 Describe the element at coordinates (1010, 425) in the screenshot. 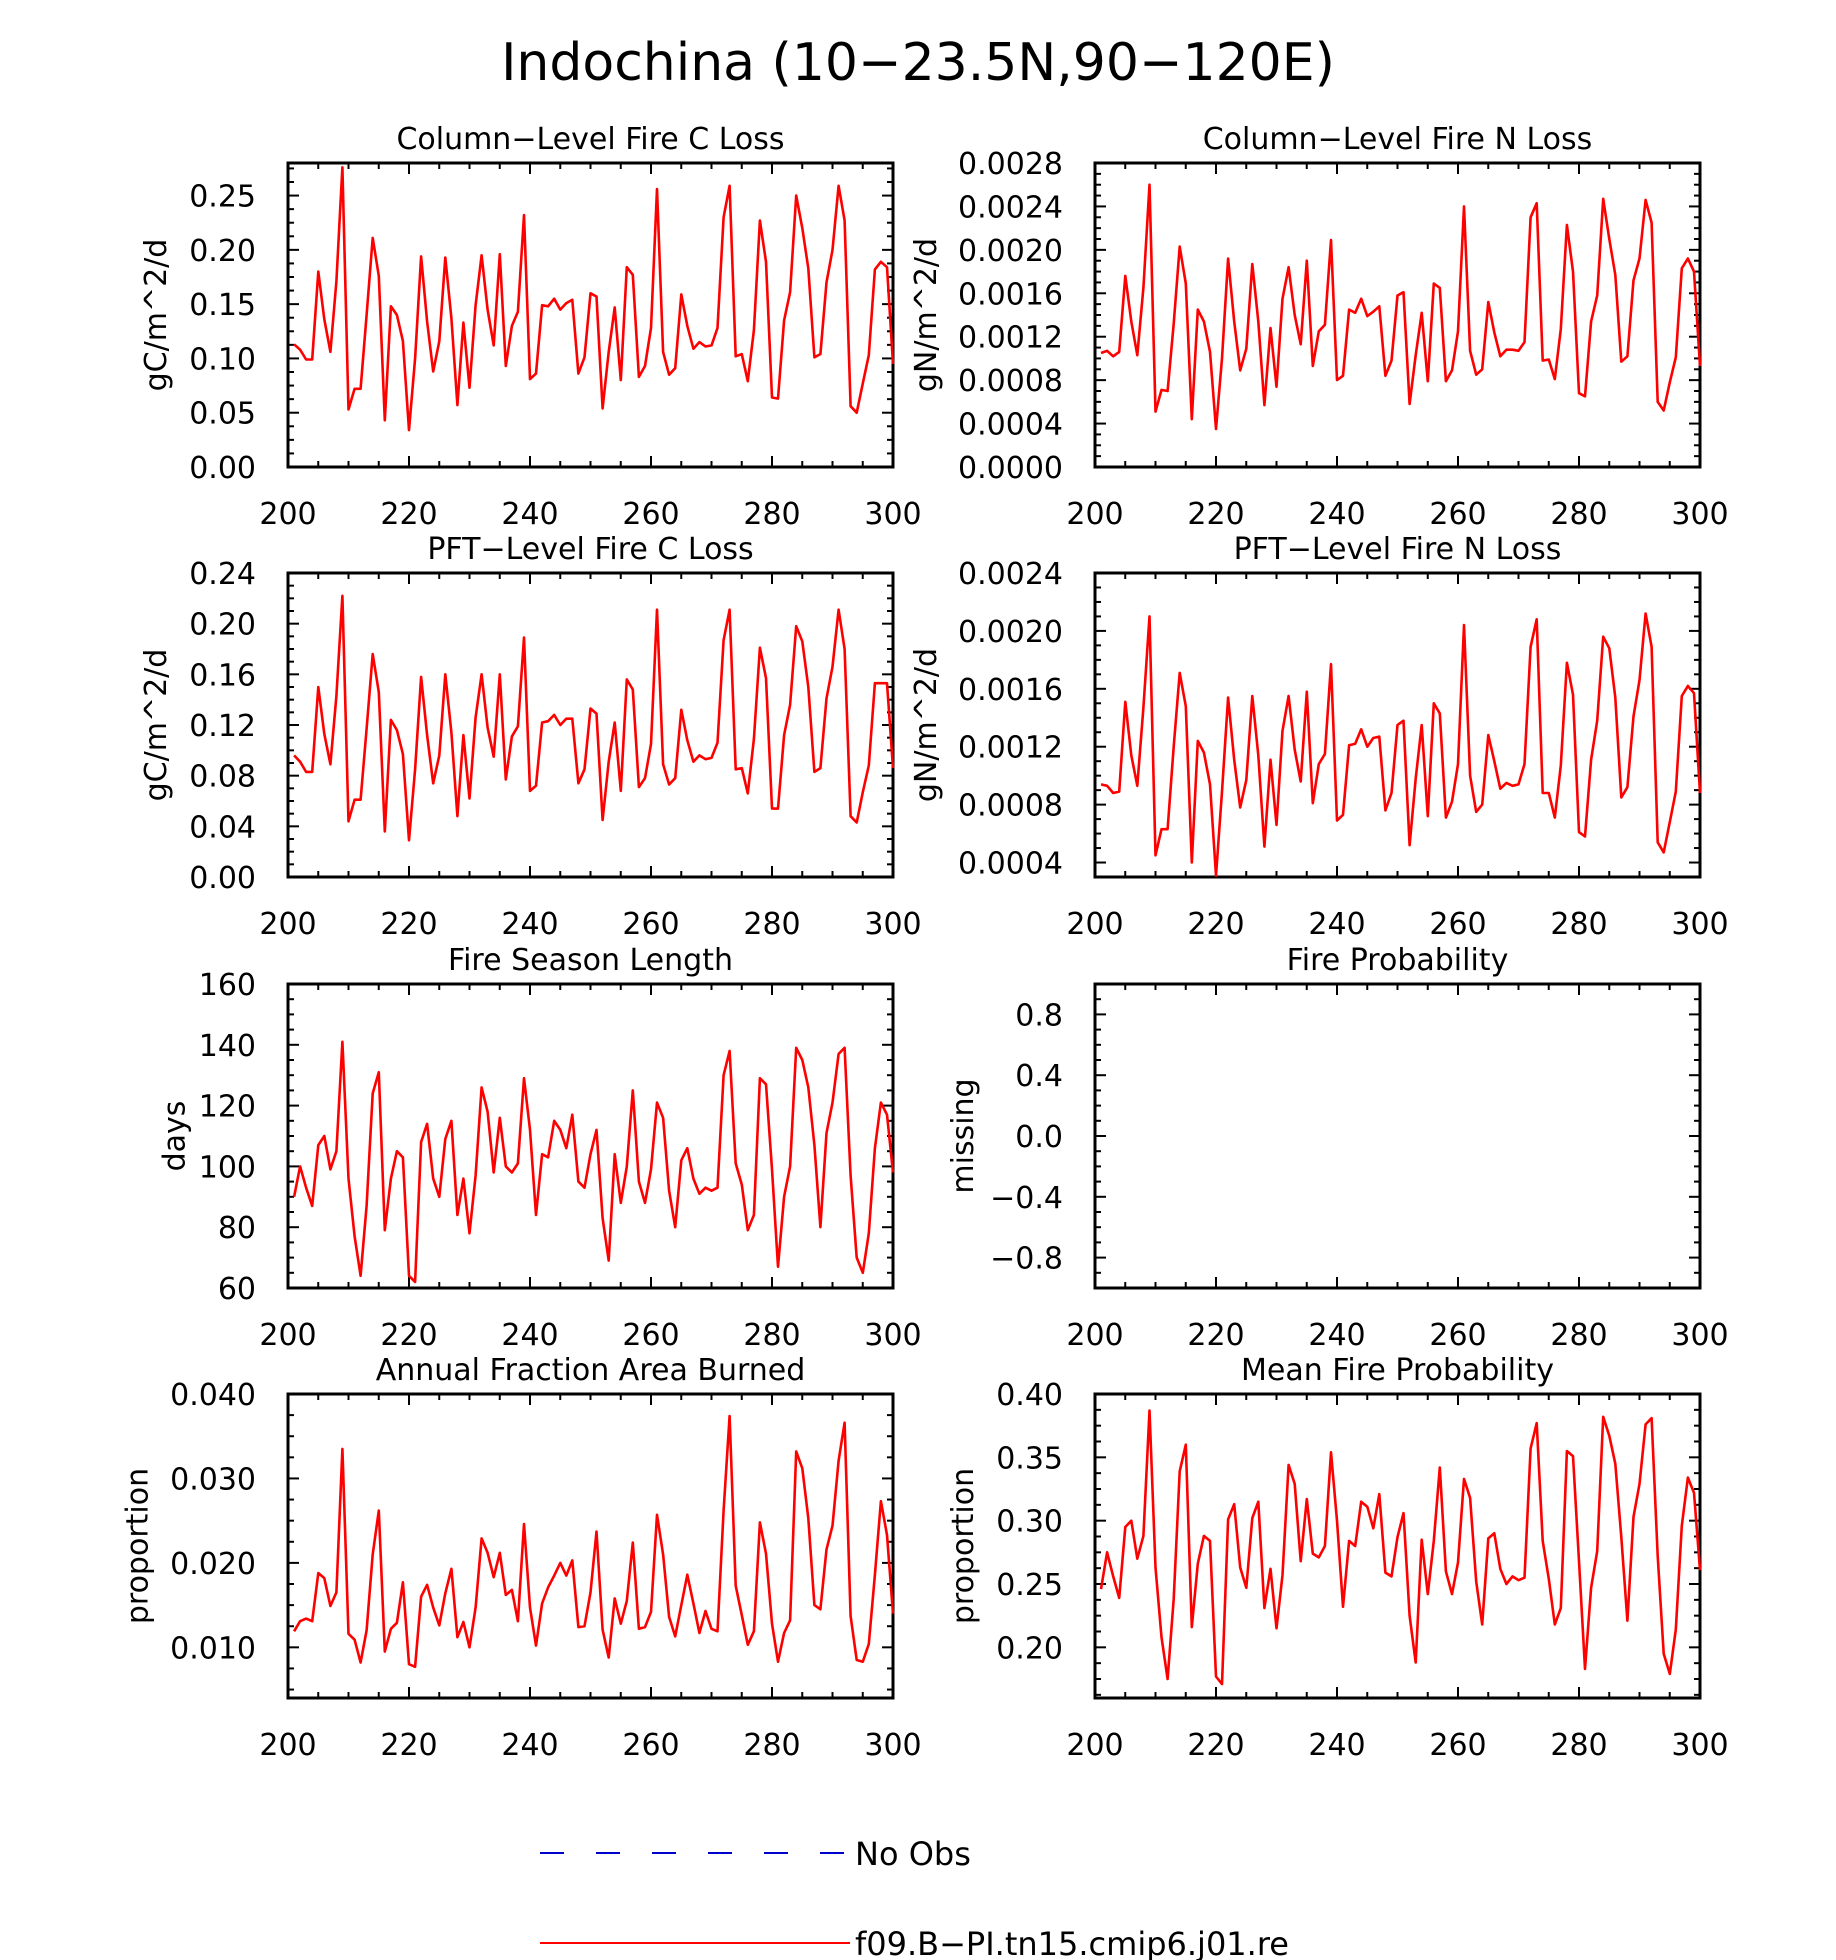

I see `y-tick-label: 0.0004` at that location.